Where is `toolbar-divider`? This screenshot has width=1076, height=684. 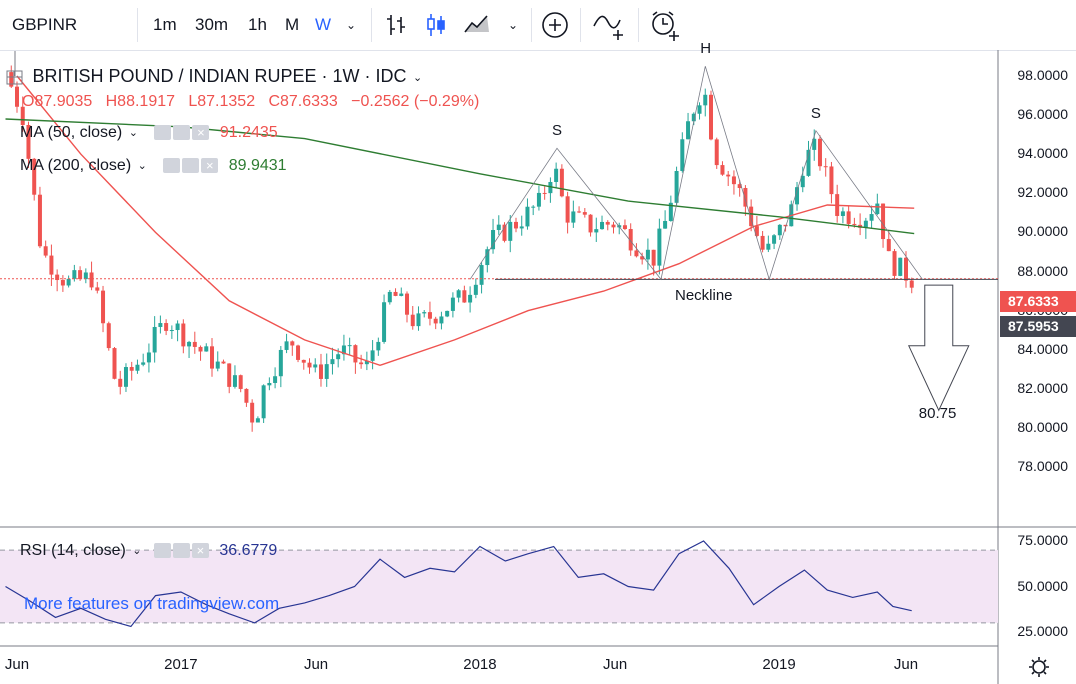
toolbar-divider is located at coordinates (638, 25).